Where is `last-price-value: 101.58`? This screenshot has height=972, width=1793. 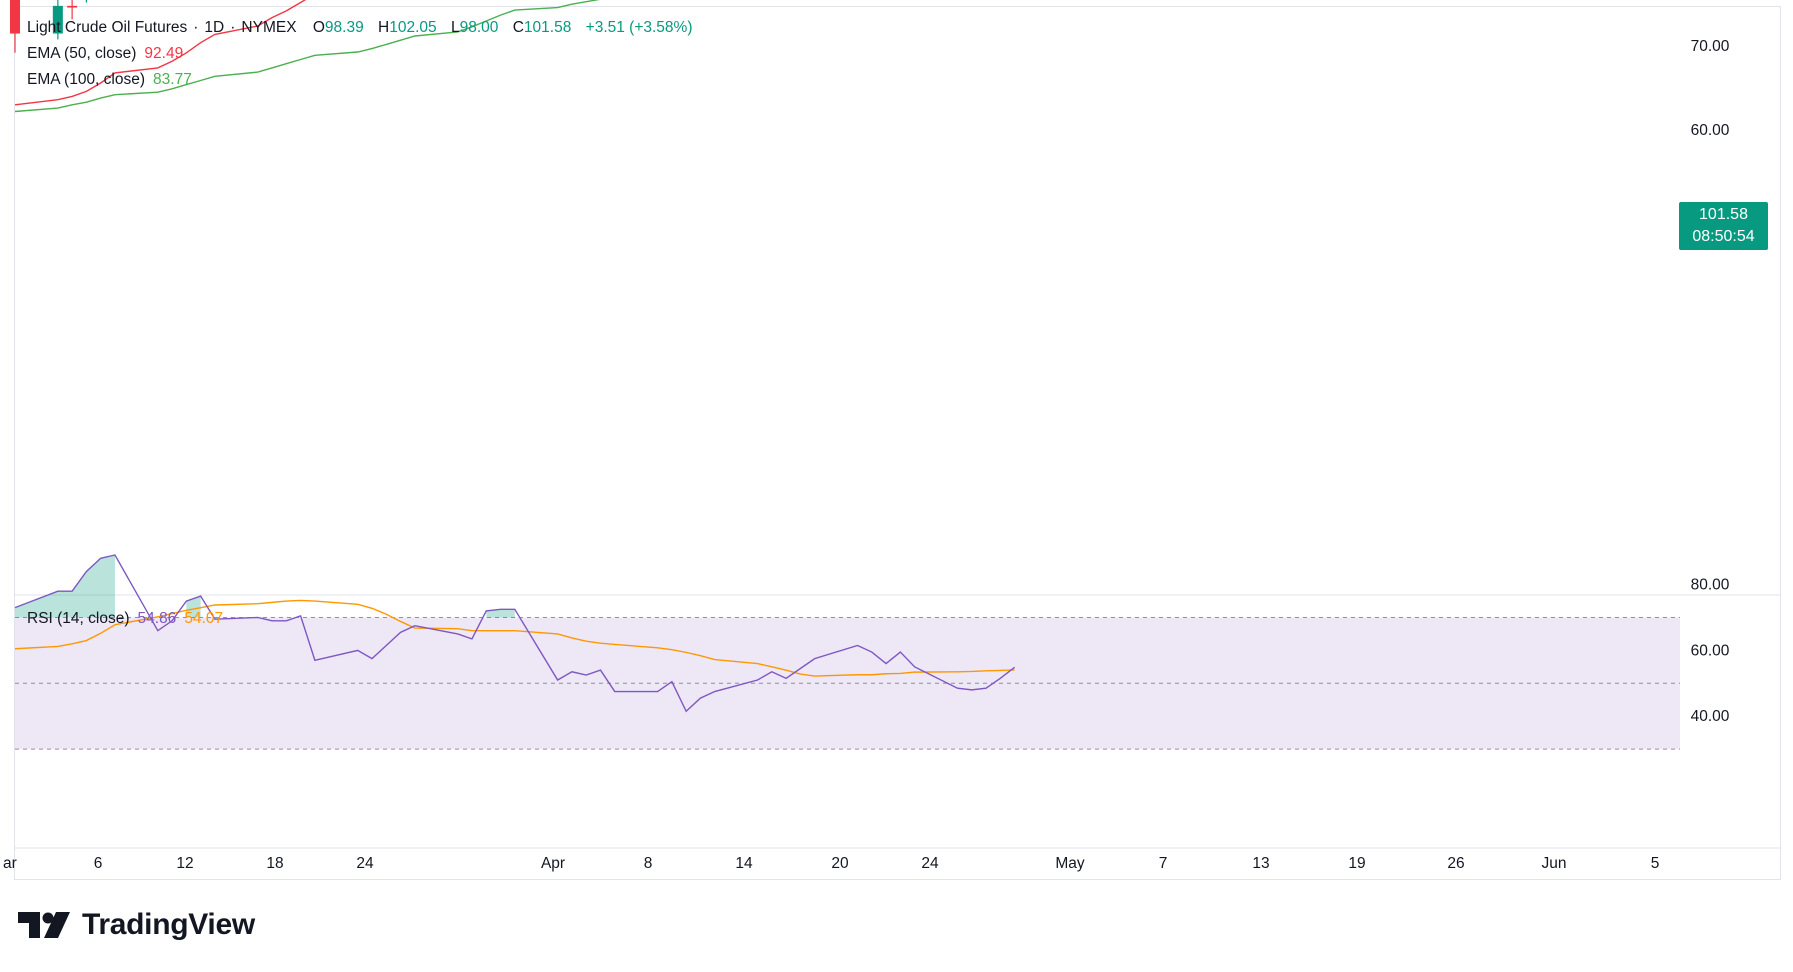 last-price-value: 101.58 is located at coordinates (1723, 214).